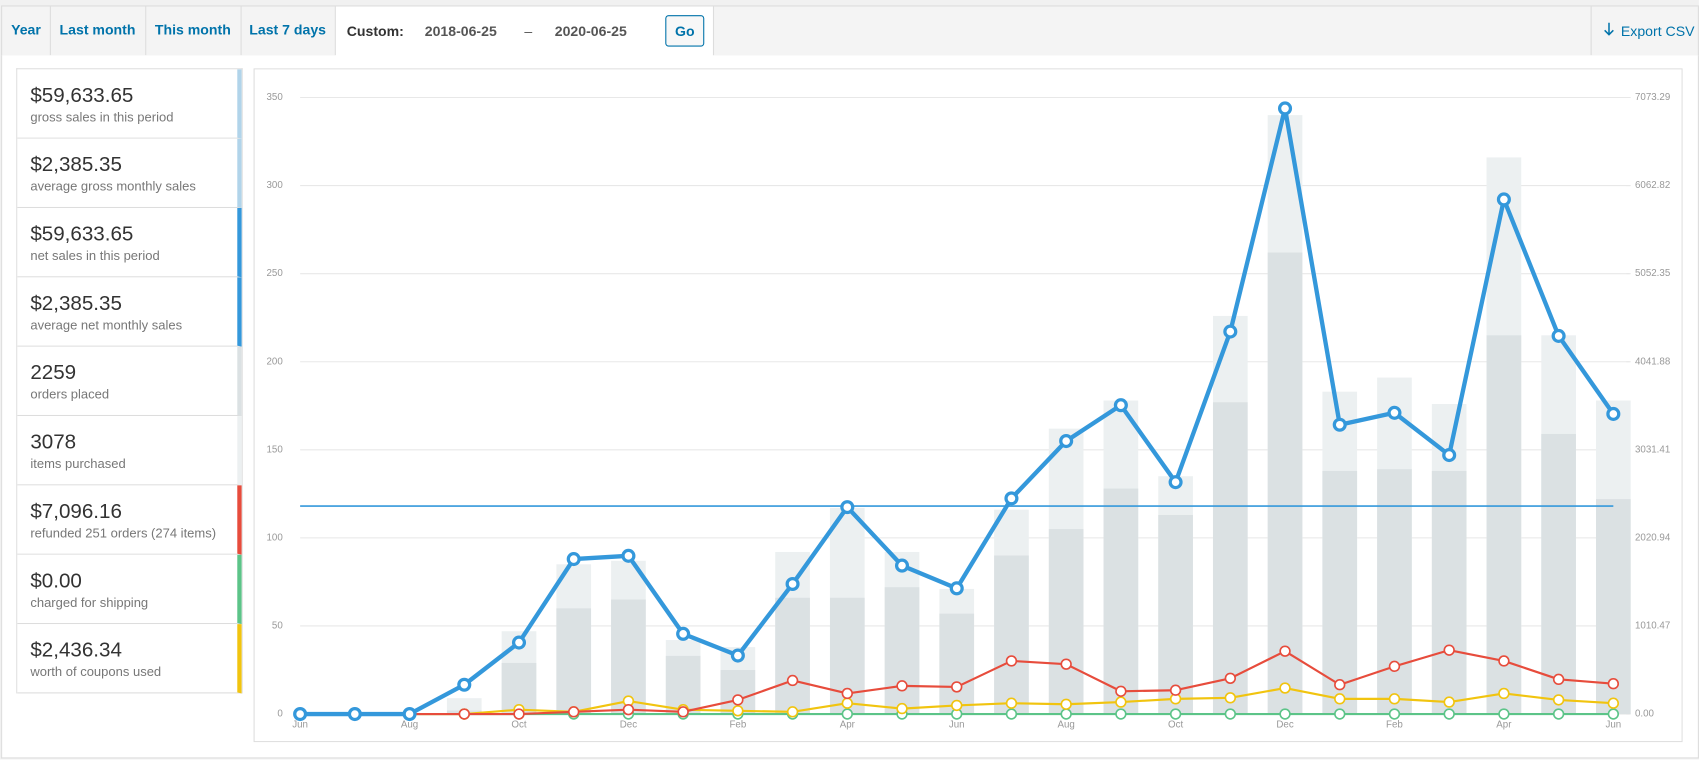 This screenshot has height=760, width=1699. Describe the element at coordinates (275, 449) in the screenshot. I see `y-tick-label: 150` at that location.